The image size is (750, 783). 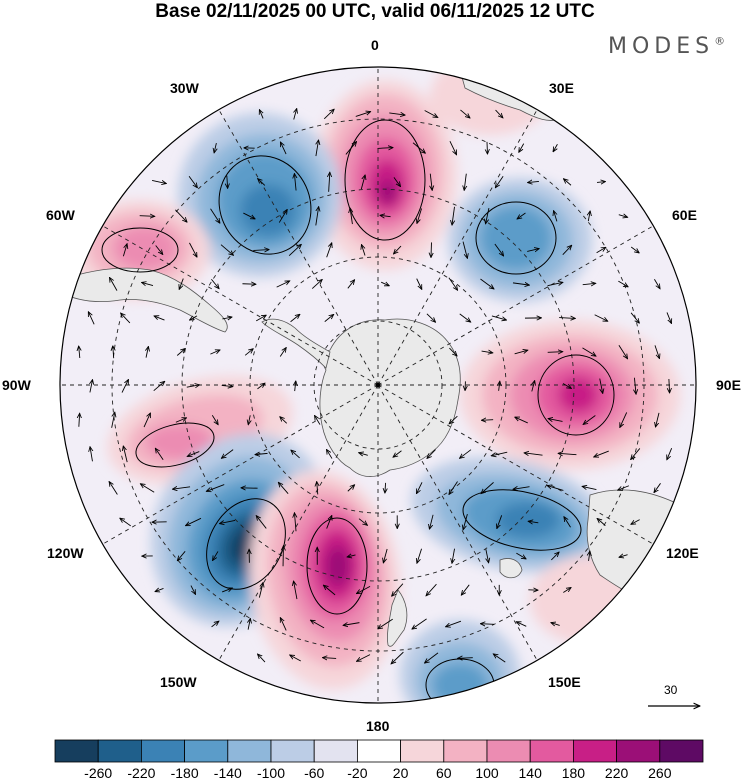 I want to click on south-pole-marker, so click(x=378, y=385).